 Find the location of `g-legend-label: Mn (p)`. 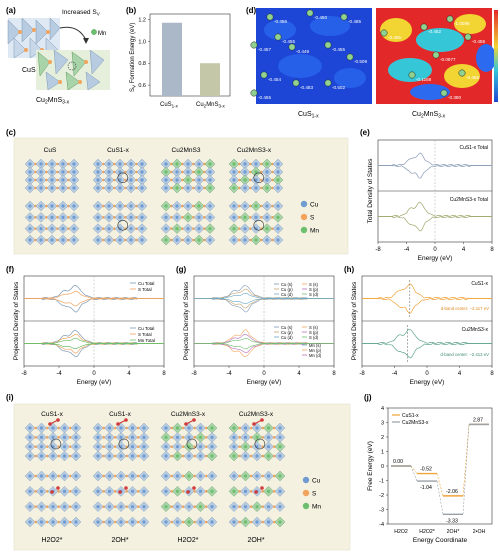

g-legend-label: Mn (p) is located at coordinates (315, 350).